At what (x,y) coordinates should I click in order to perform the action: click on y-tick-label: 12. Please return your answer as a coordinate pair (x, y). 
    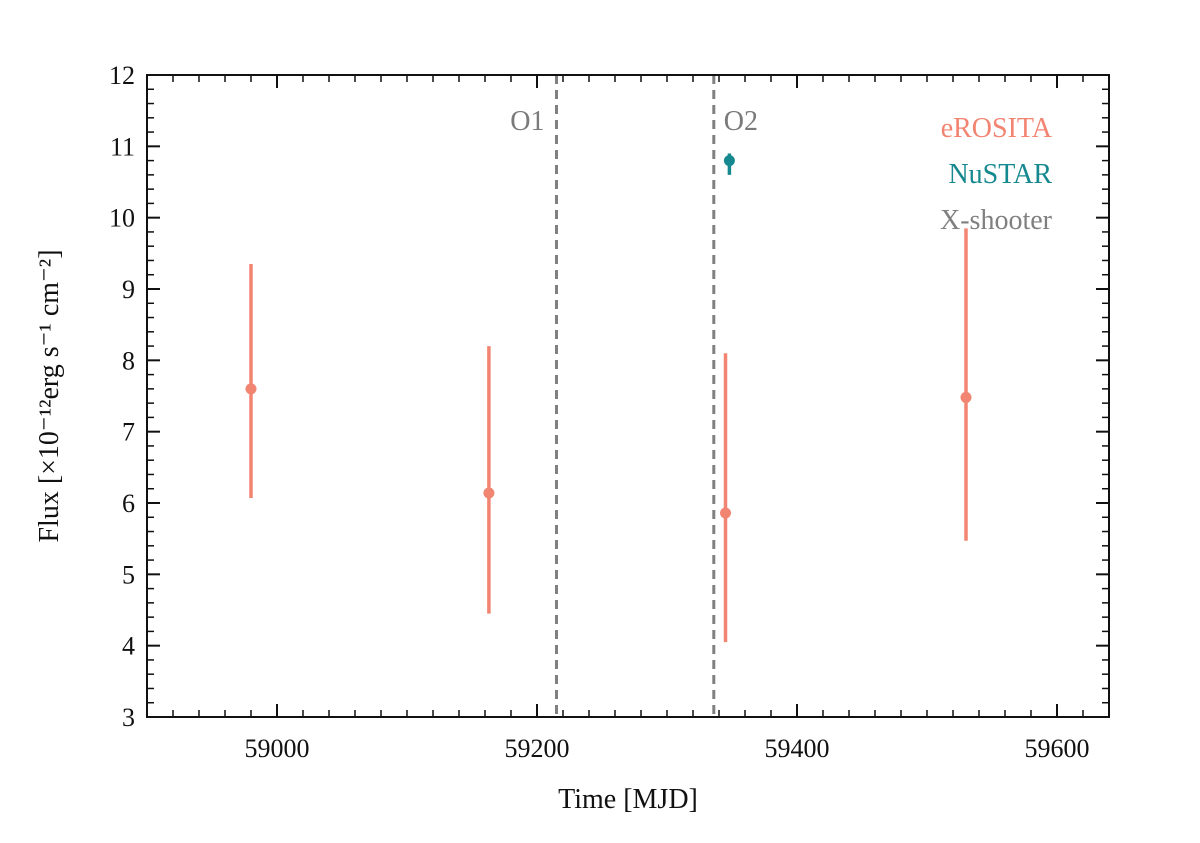
    Looking at the image, I should click on (122, 75).